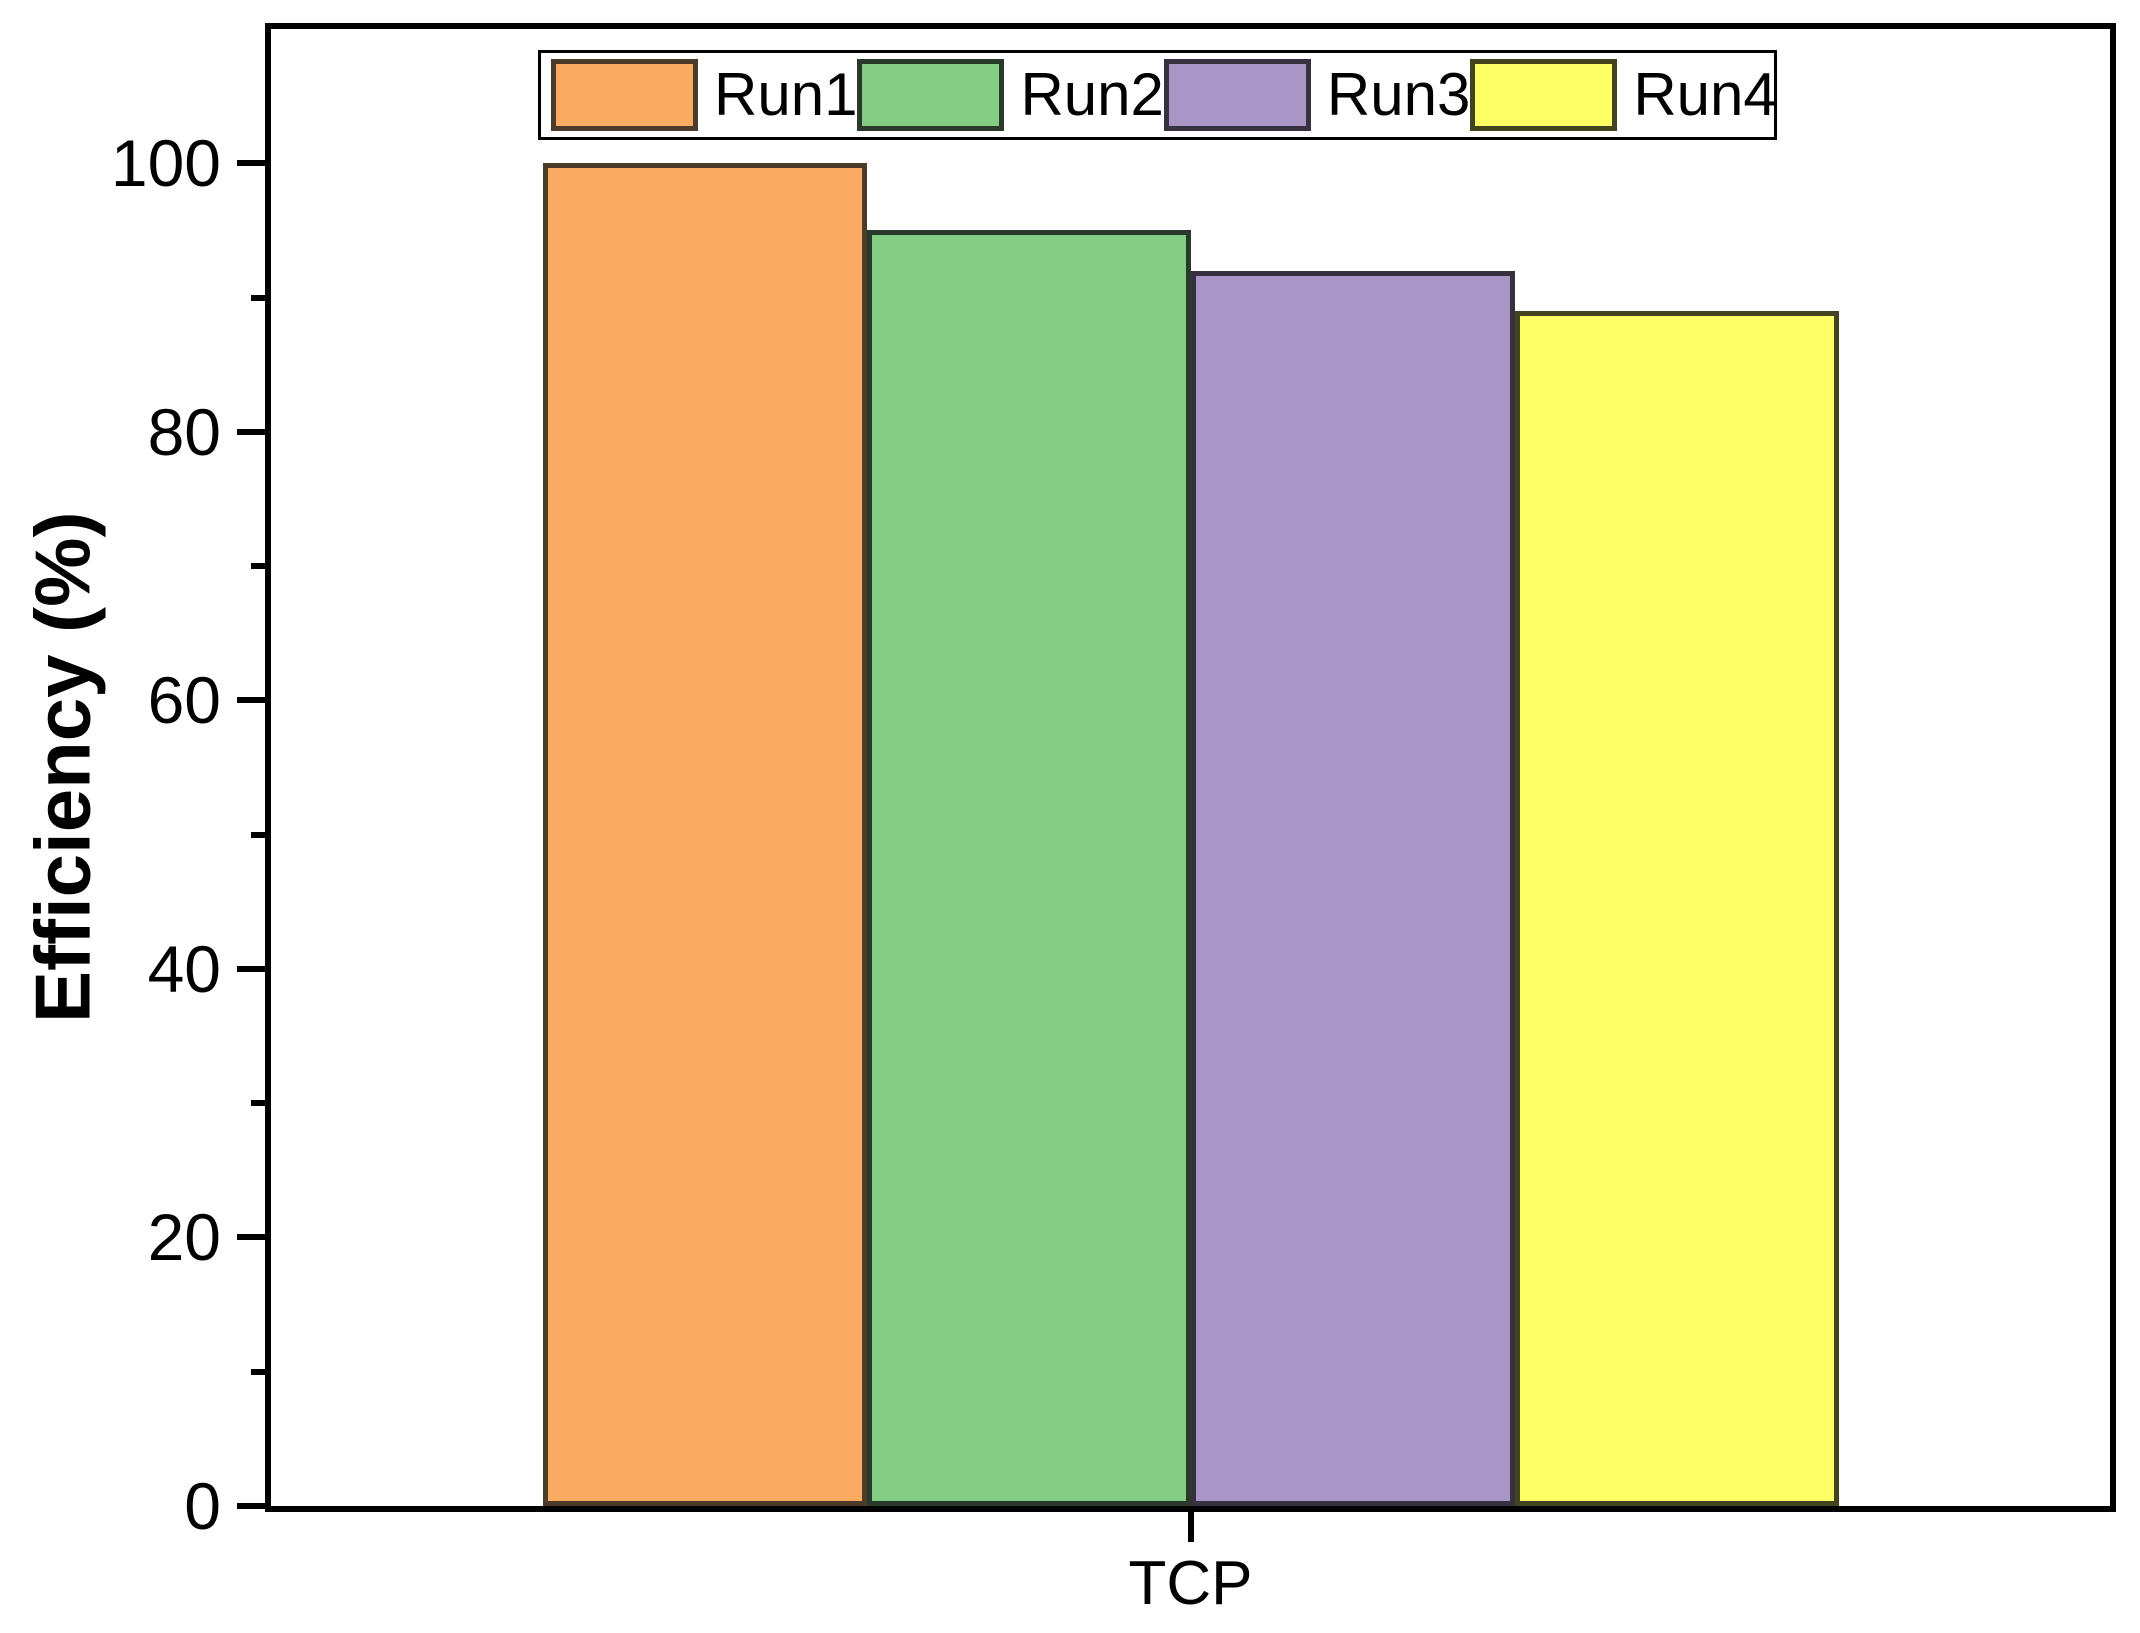  Describe the element at coordinates (184, 700) in the screenshot. I see `y-tick-label-60: 60` at that location.